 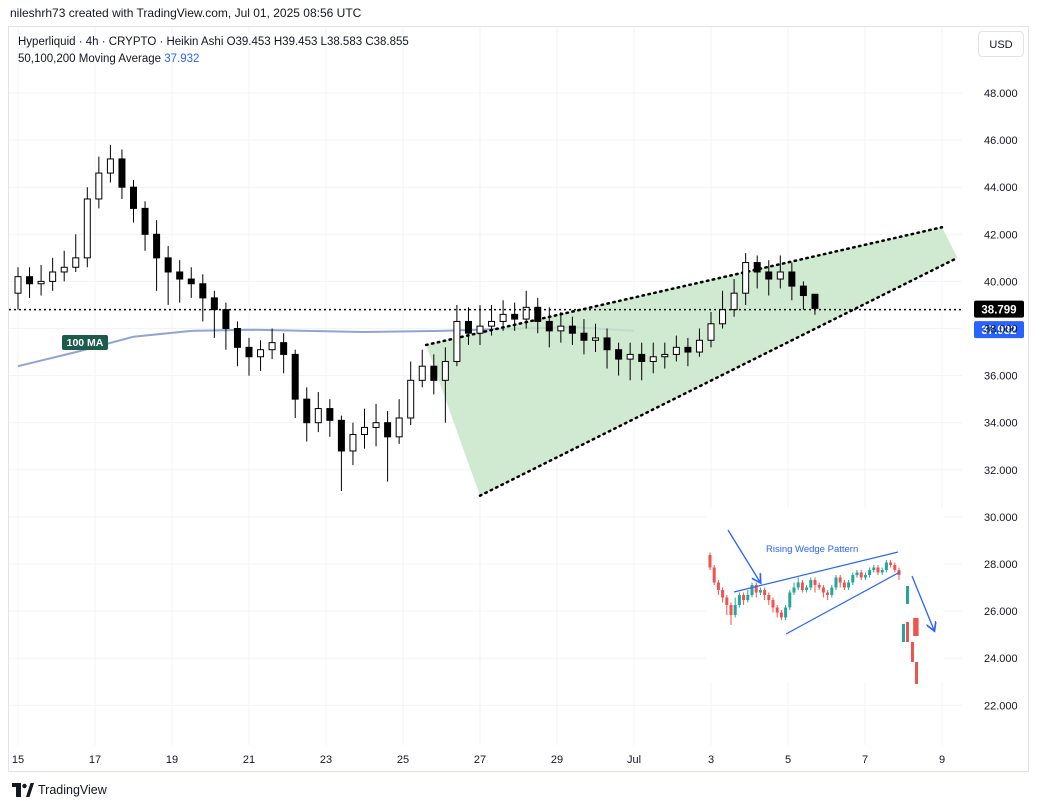 I want to click on brand-logo: TradingView, so click(x=59, y=790).